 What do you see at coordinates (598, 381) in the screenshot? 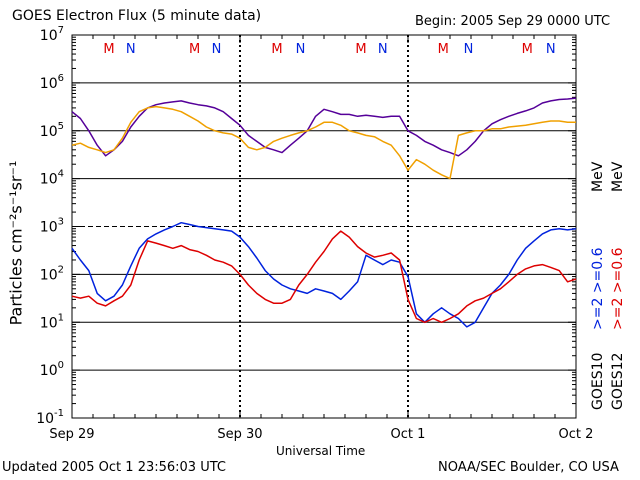
I see `goes10-label: GOES10` at bounding box center [598, 381].